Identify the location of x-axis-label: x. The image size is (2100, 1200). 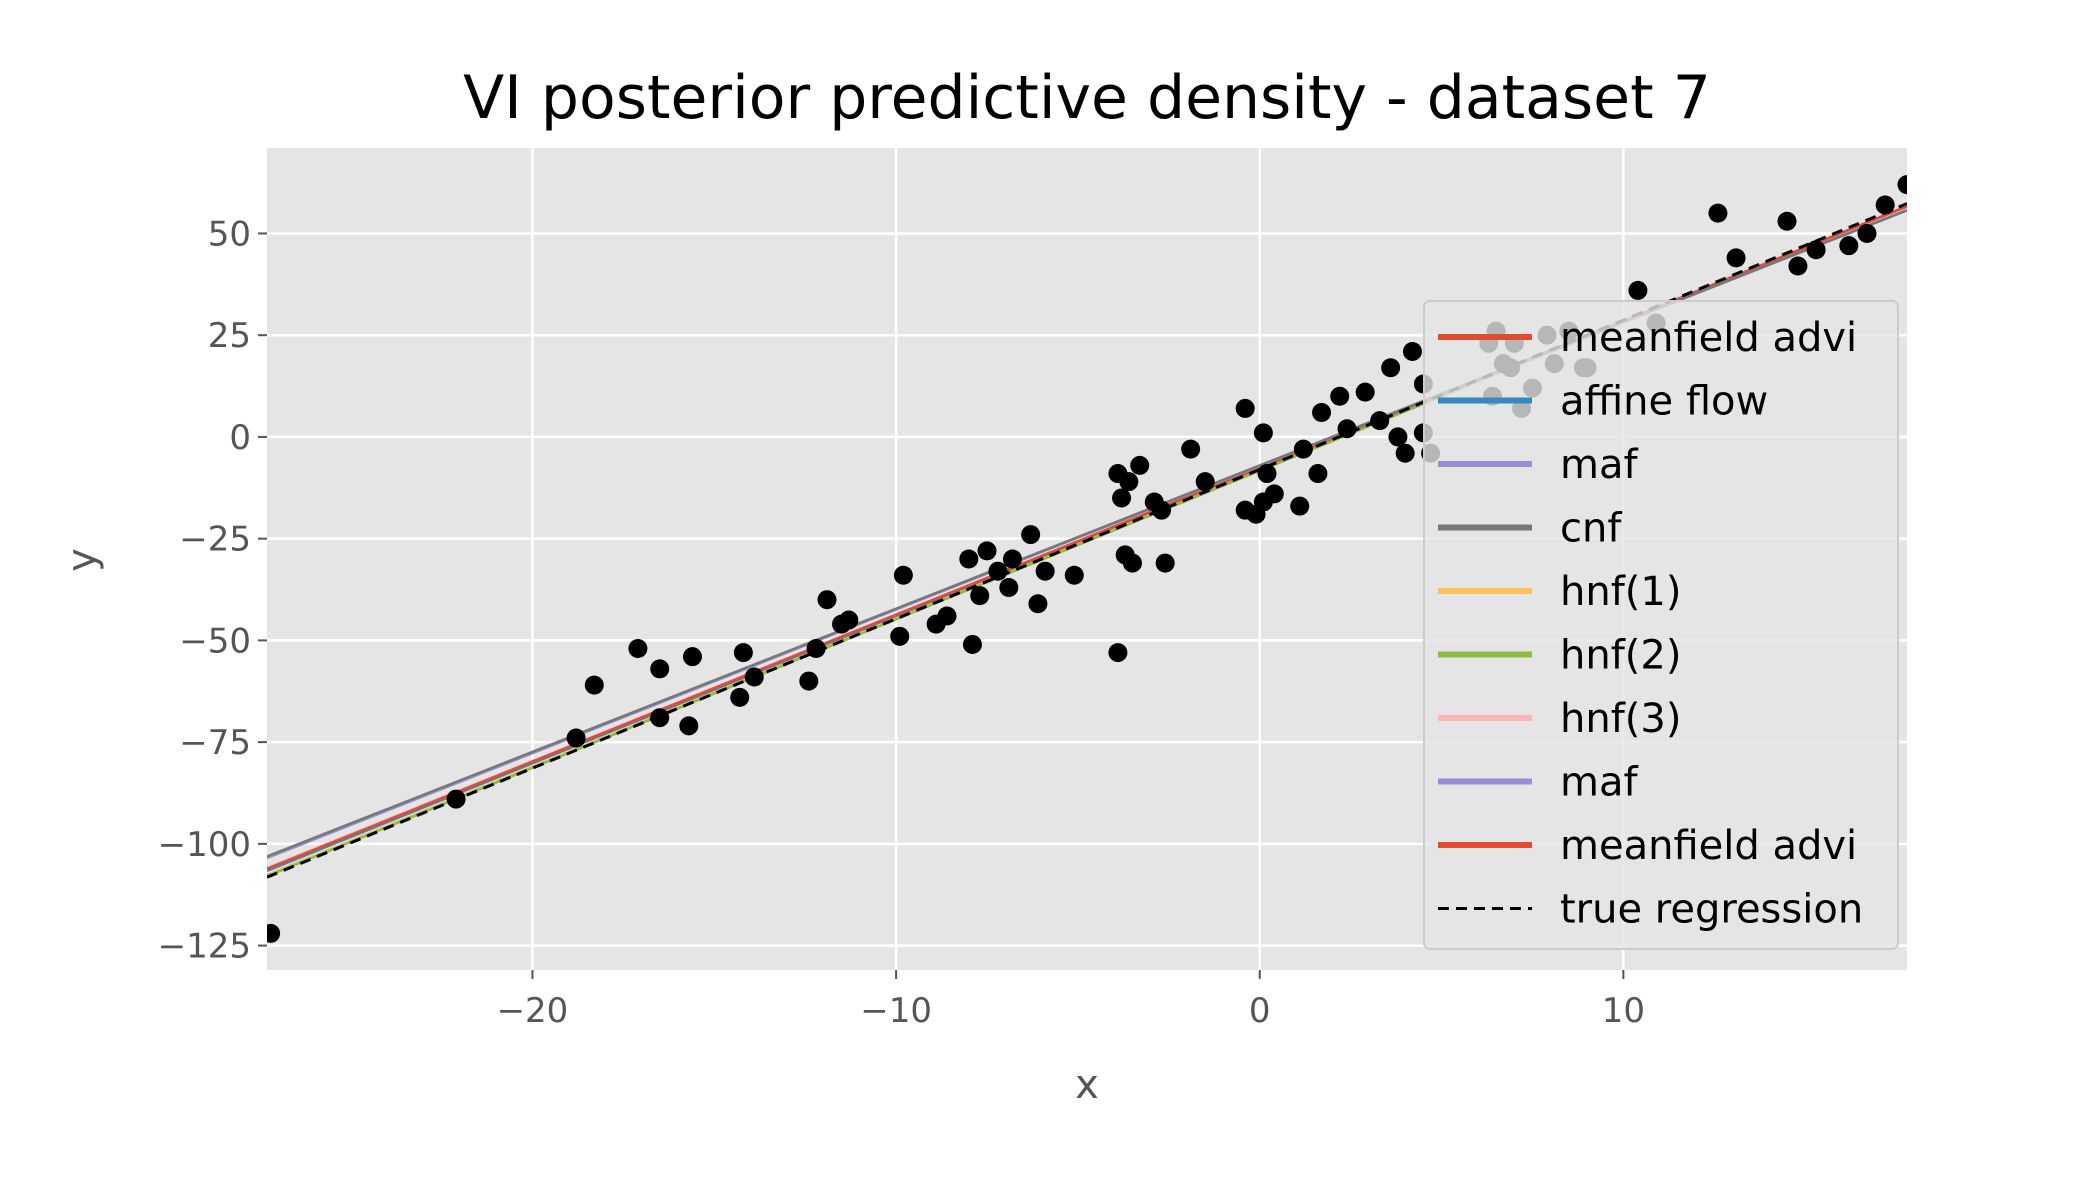
(1087, 1085).